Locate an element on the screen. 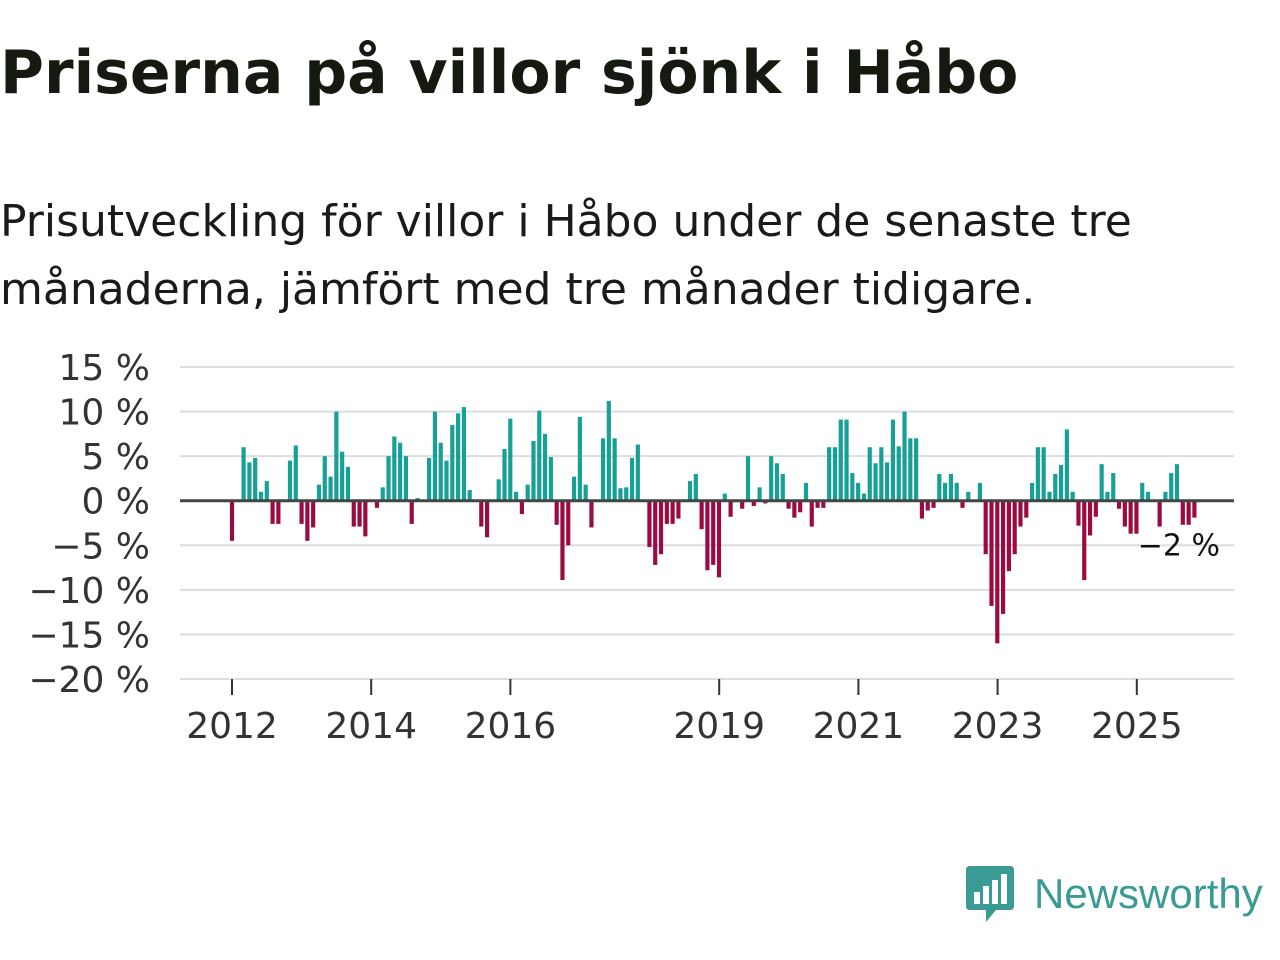 This screenshot has width=1280, height=960. y-axis-ticks: 15 %10 %5 %0 %−5 %−10 %−15 %−20 % is located at coordinates (89, 524).